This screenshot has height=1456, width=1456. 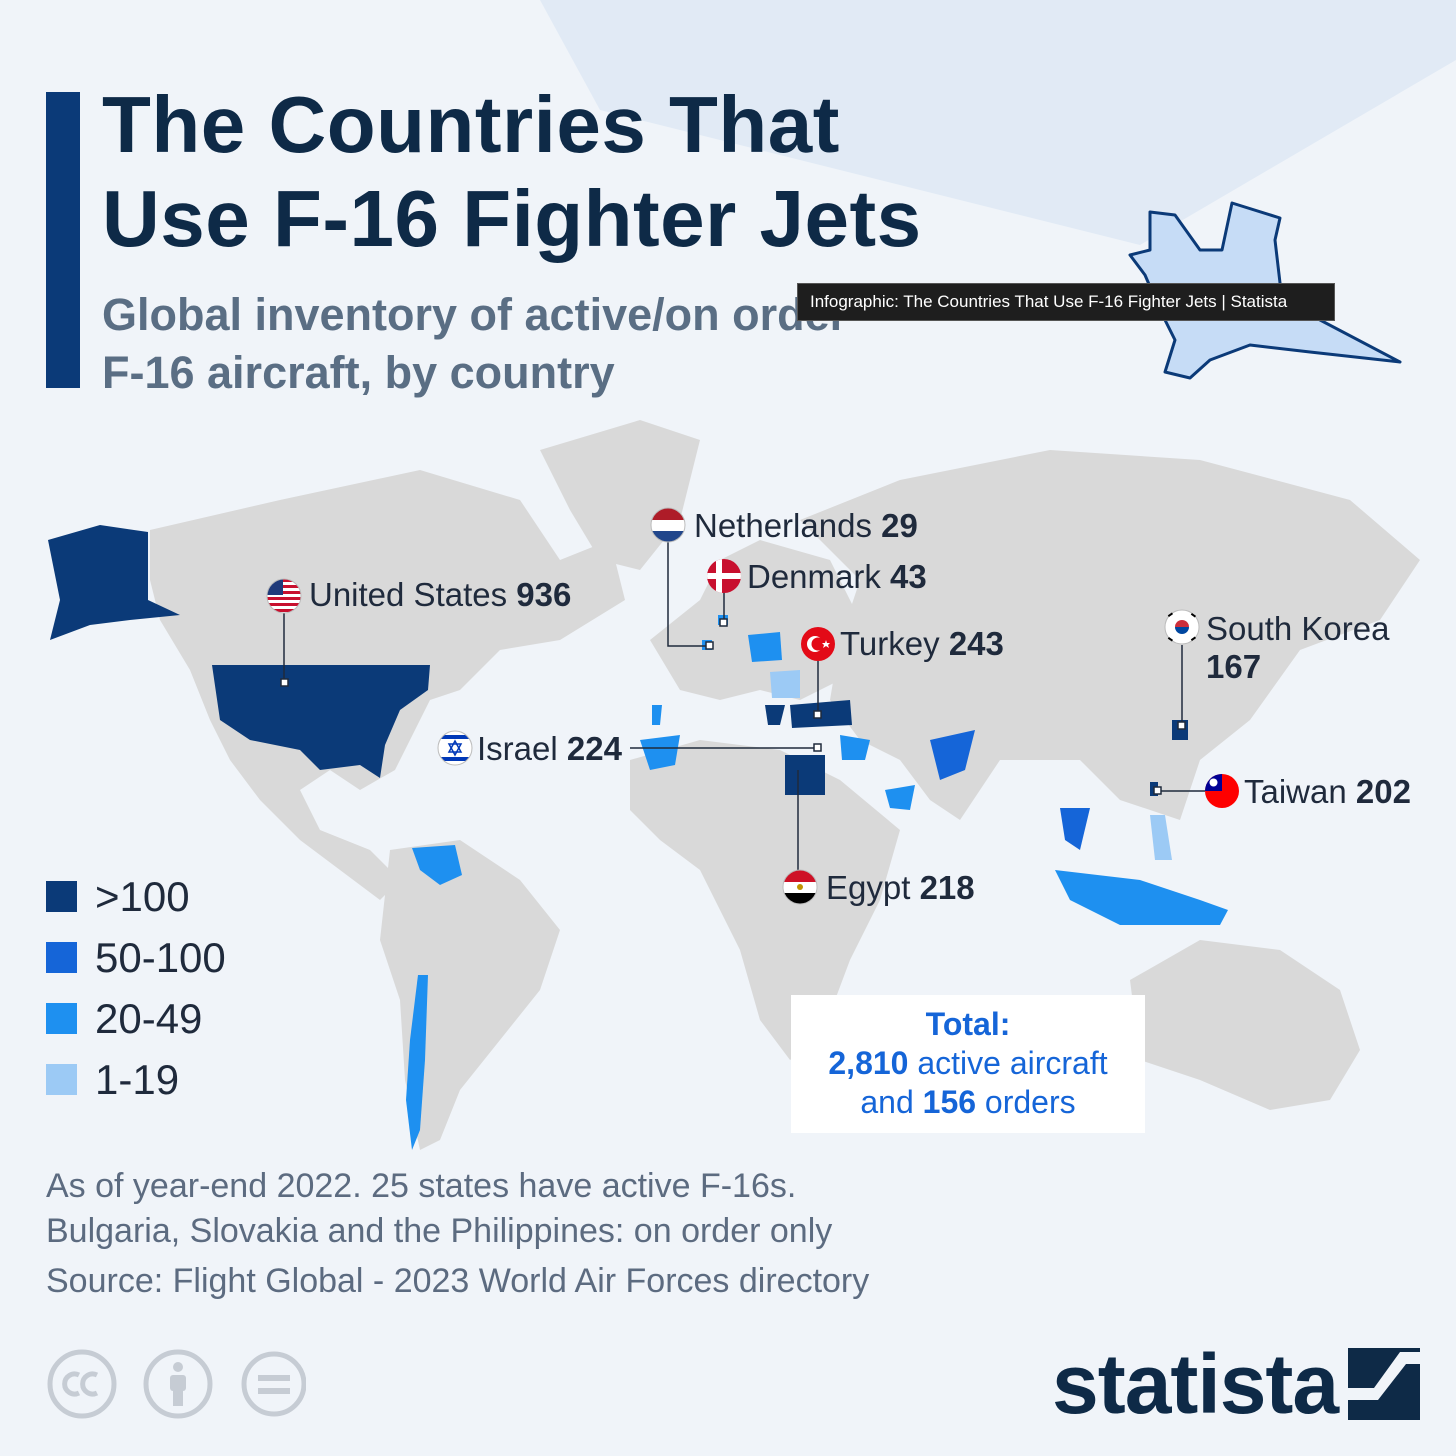 I want to click on brand-wordmark: statista, so click(x=1195, y=1384).